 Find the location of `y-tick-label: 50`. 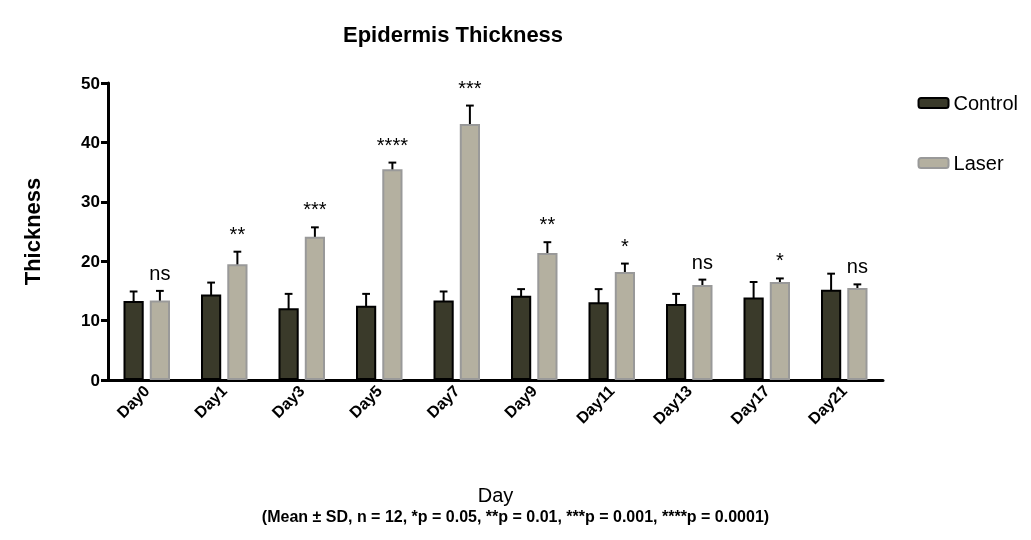

y-tick-label: 50 is located at coordinates (90, 83).